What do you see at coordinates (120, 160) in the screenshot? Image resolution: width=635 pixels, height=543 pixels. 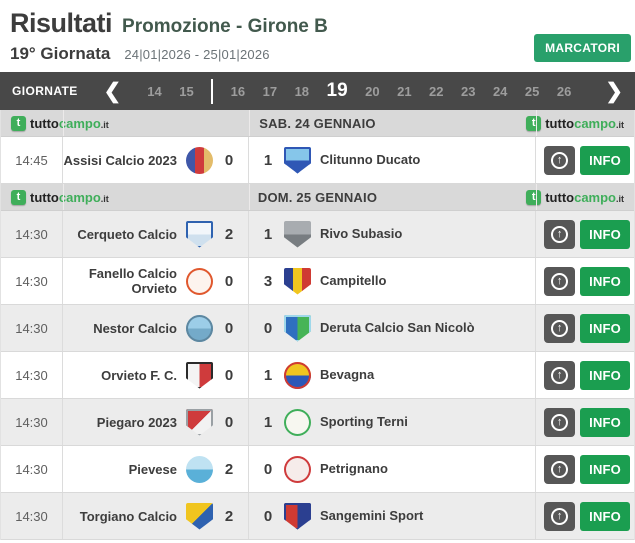 I see `home-team-name: Assisi Calcio 2023` at bounding box center [120, 160].